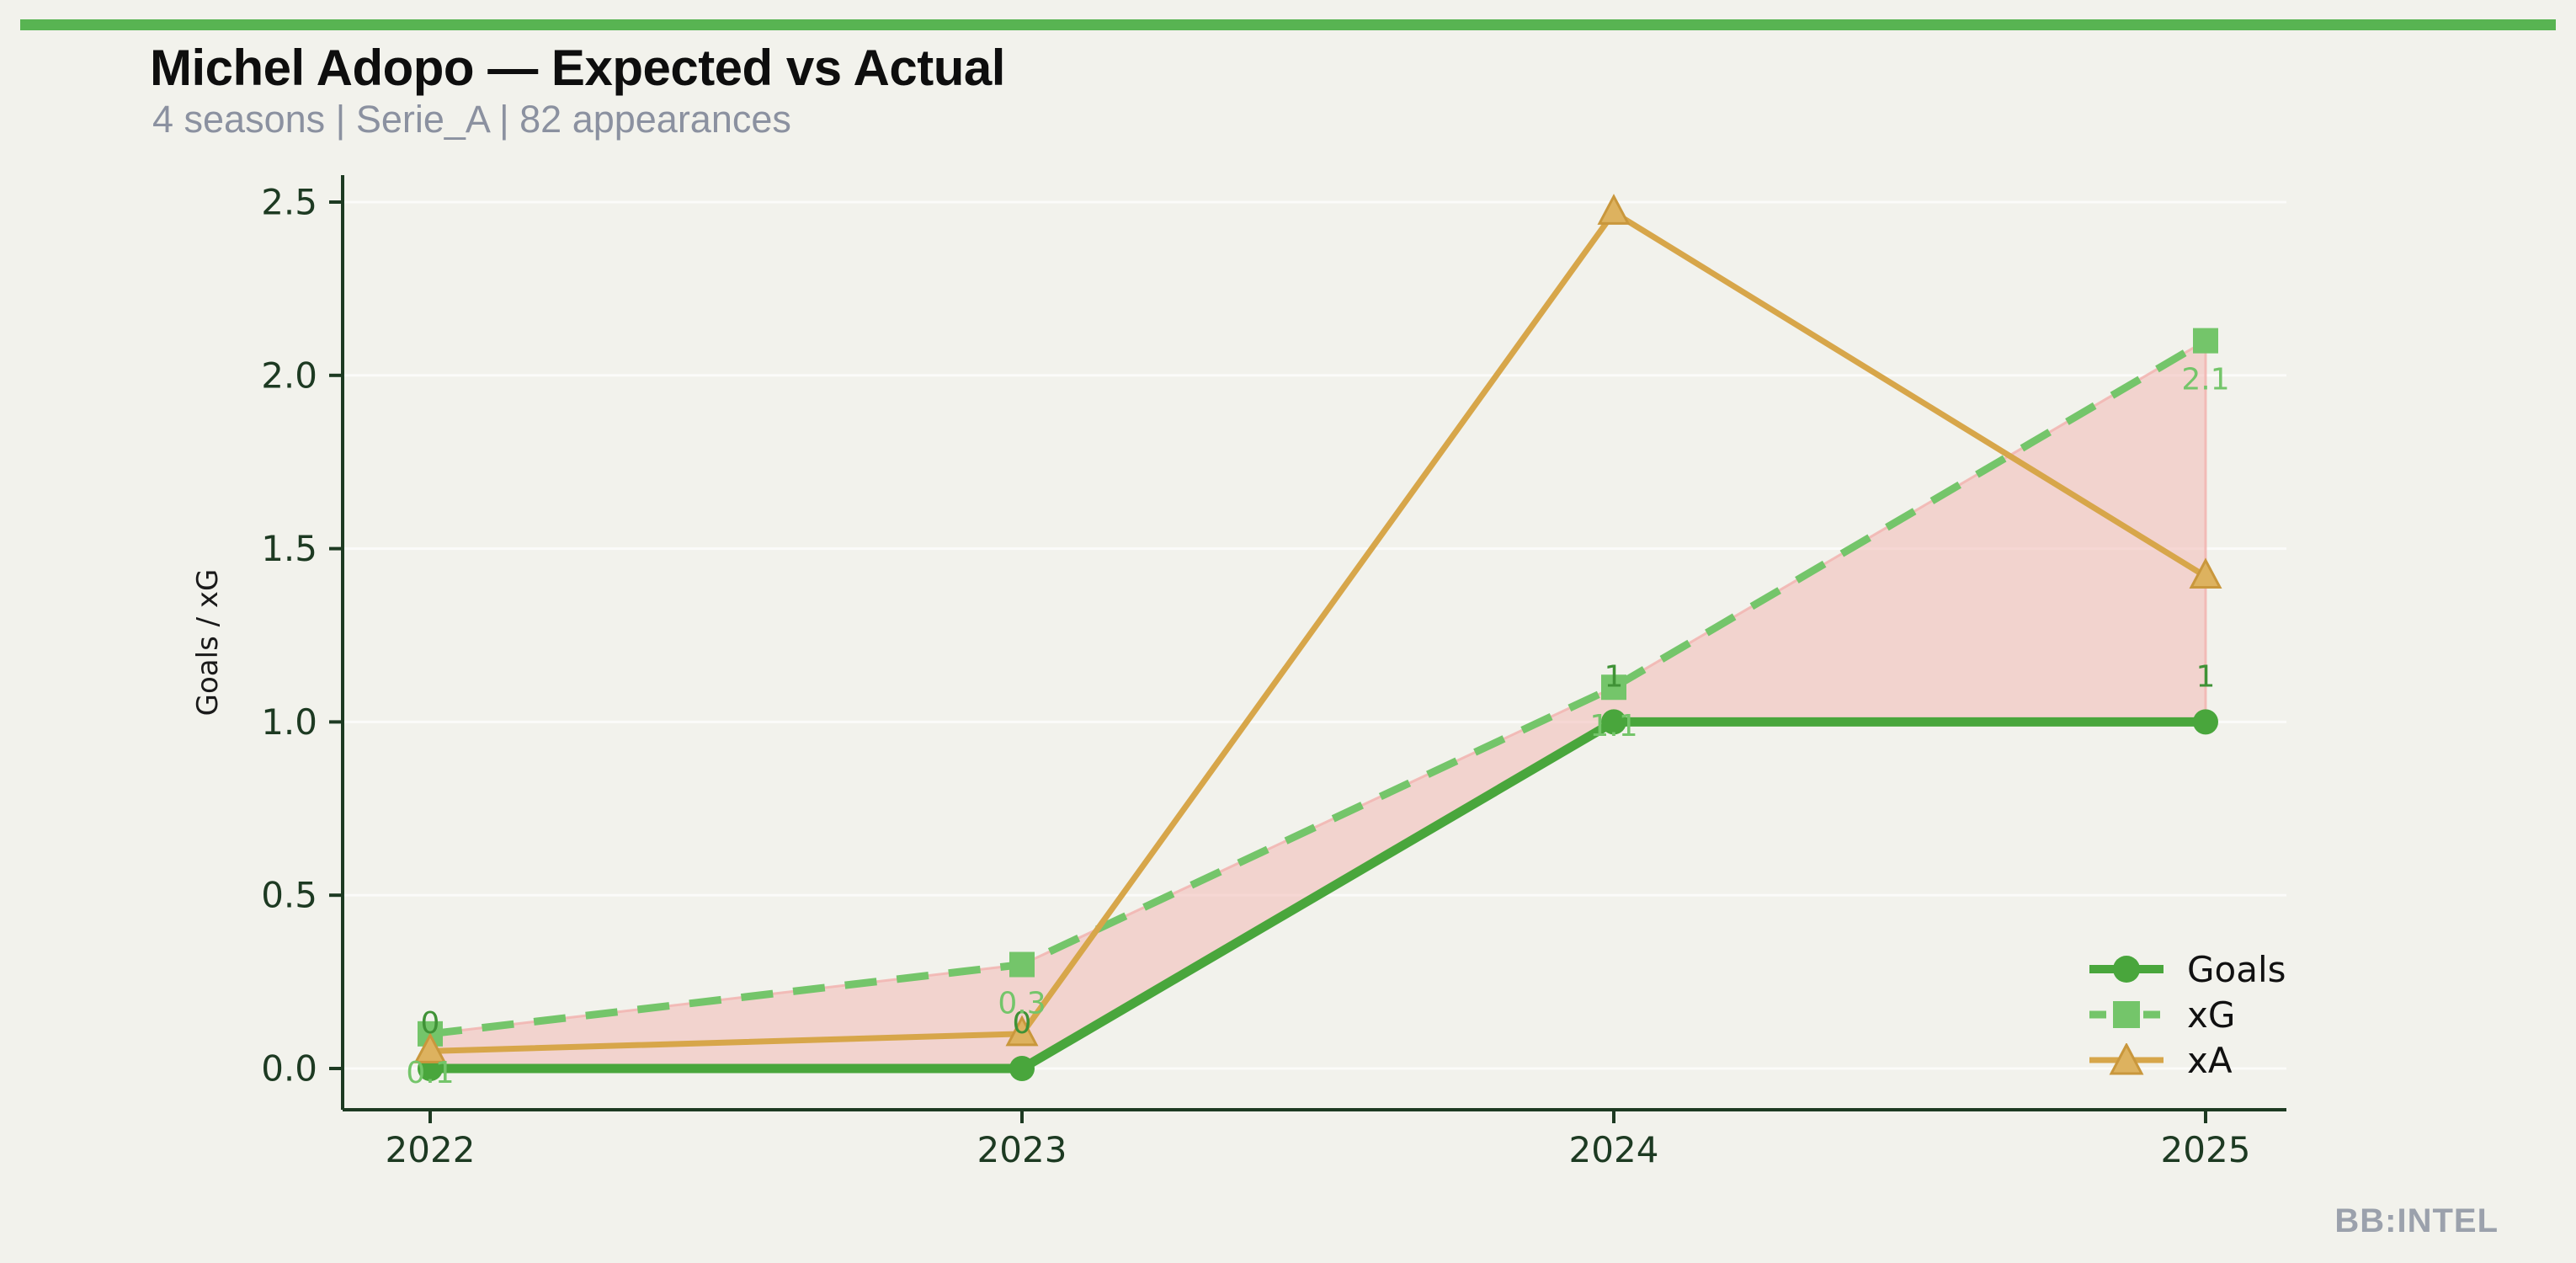 The width and height of the screenshot is (2576, 1263). I want to click on point-label-xg-2024: 1.1, so click(1613, 726).